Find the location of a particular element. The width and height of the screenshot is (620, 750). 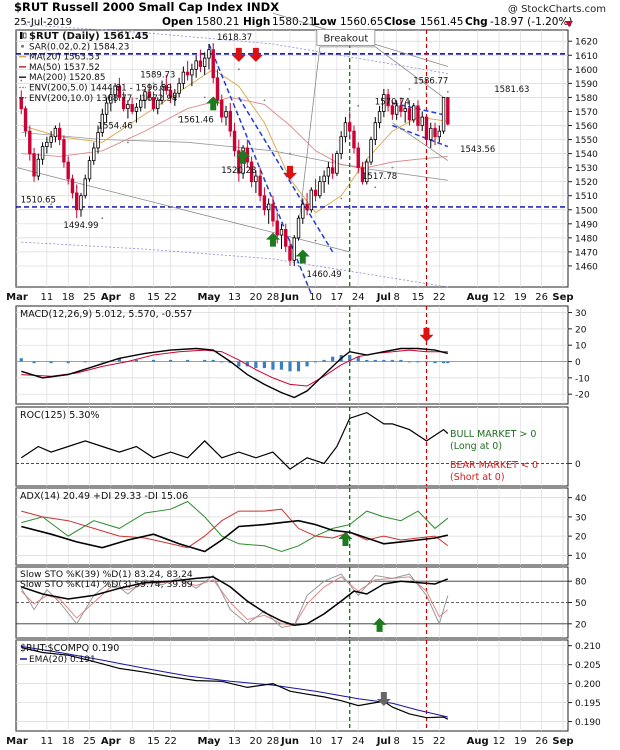

macd-line is located at coordinates (234, 373).